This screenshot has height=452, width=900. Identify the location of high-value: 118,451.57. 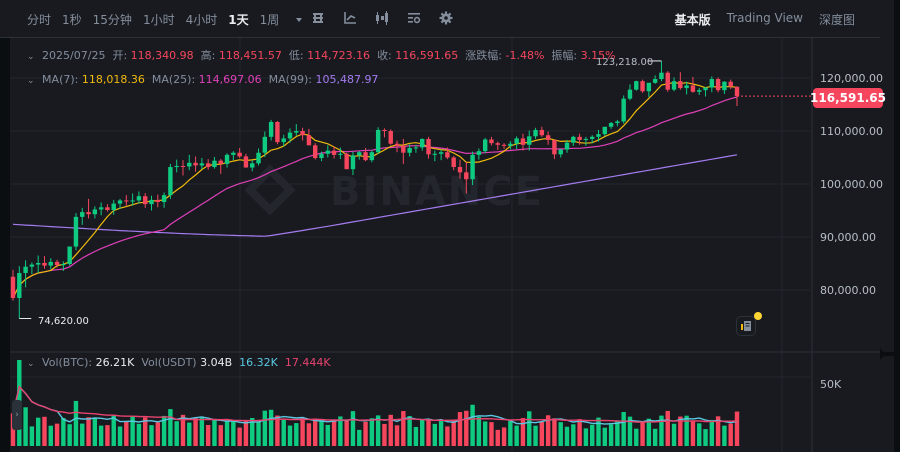
(250, 55).